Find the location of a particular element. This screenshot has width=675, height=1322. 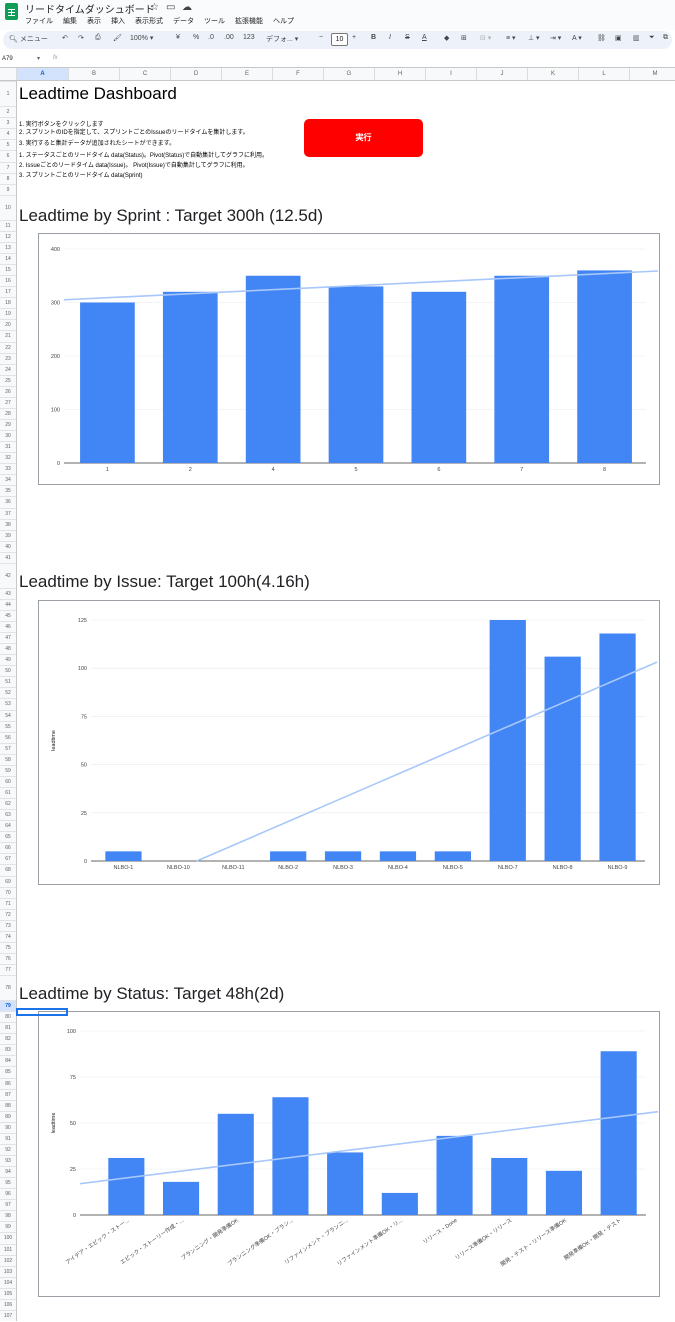

row-header: 58 is located at coordinates (8, 759).